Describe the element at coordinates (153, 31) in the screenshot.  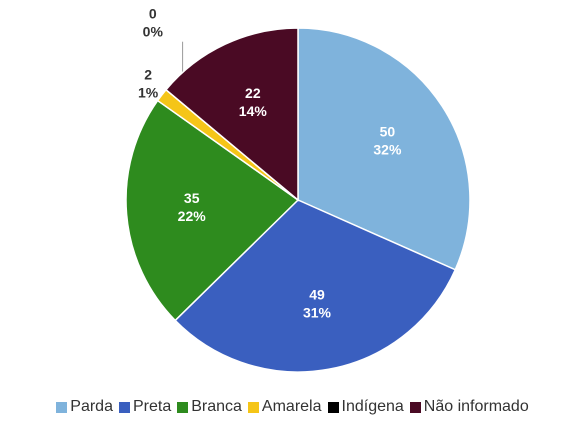
I see `percent-label: 0%` at that location.